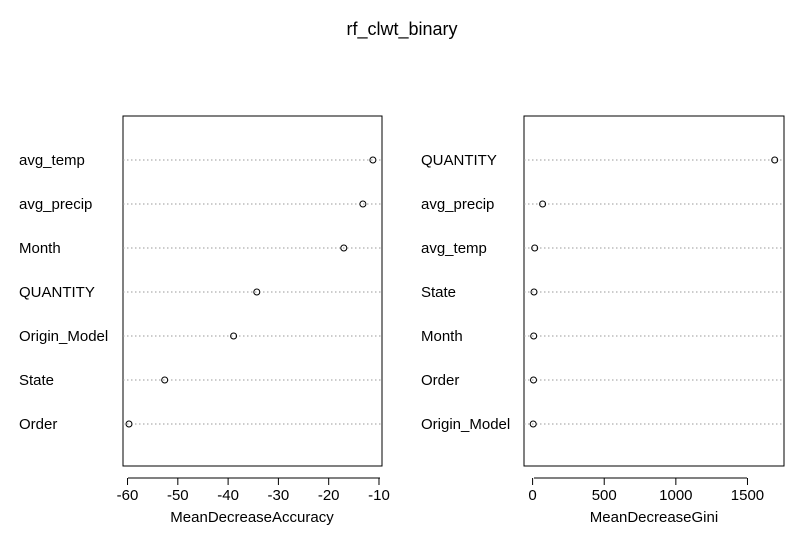 The image size is (804, 545). I want to click on x-tick-label: -50, so click(178, 495).